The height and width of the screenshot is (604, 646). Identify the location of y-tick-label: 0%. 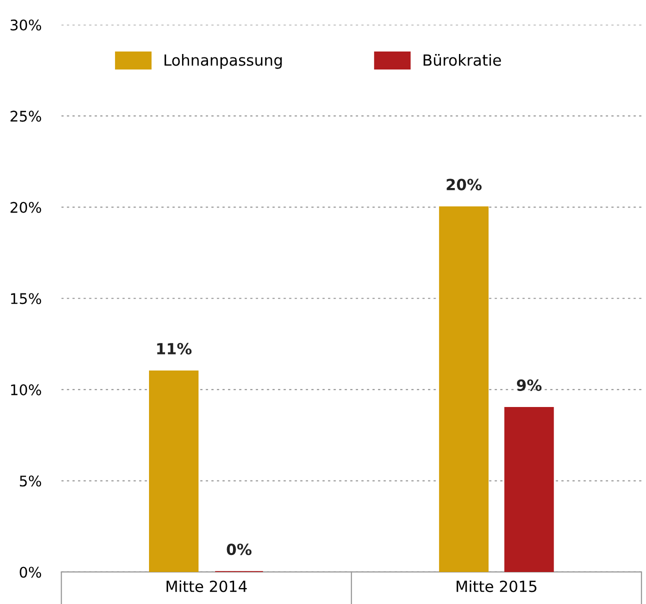
(31, 572).